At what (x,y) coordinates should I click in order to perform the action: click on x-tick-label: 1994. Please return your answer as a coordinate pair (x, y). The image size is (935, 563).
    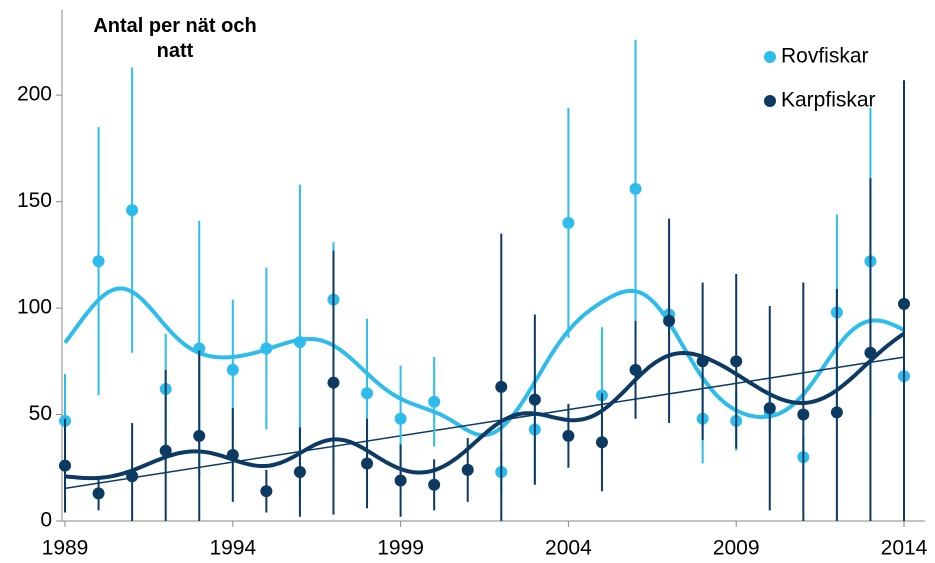
    Looking at the image, I should click on (232, 548).